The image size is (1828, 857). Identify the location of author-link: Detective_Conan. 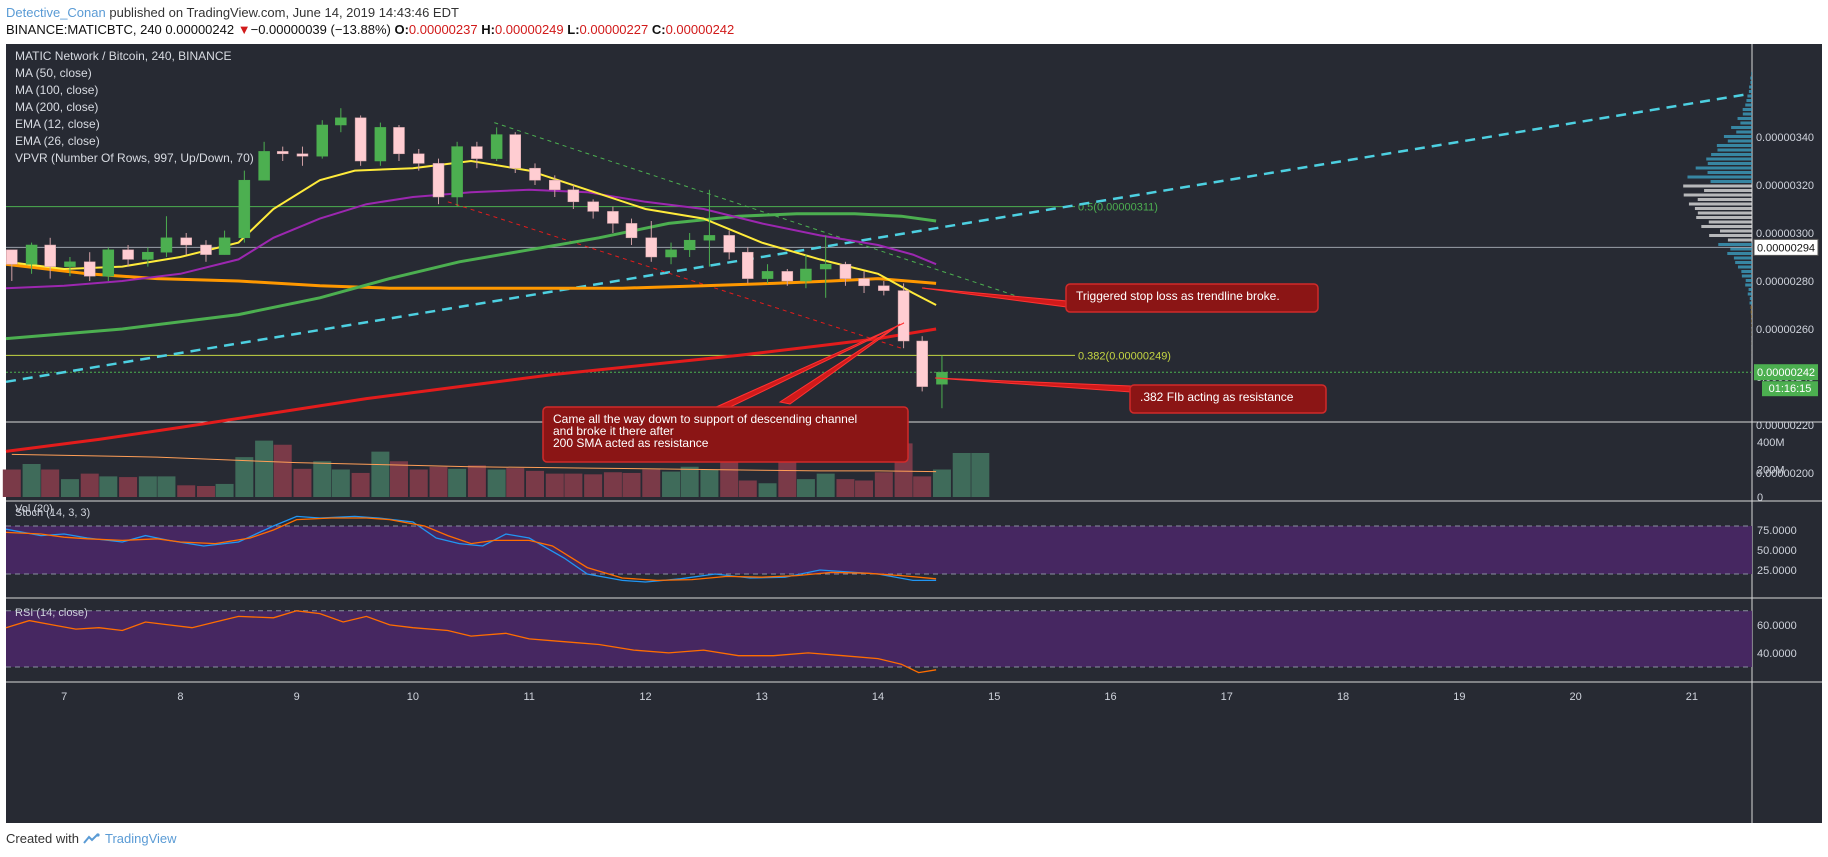
(56, 12).